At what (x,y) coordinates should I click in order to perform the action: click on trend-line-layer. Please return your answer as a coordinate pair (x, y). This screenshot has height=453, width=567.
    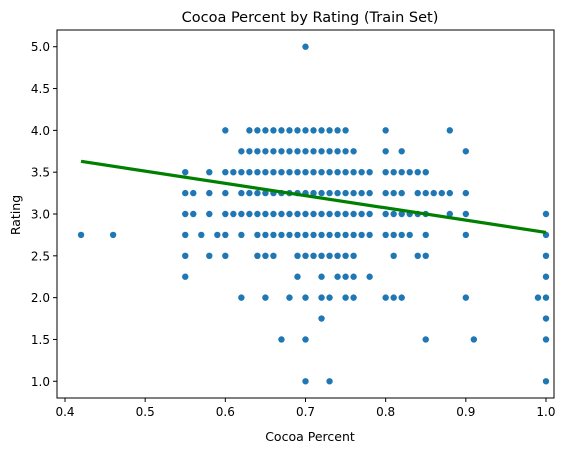
    Looking at the image, I should click on (313, 196).